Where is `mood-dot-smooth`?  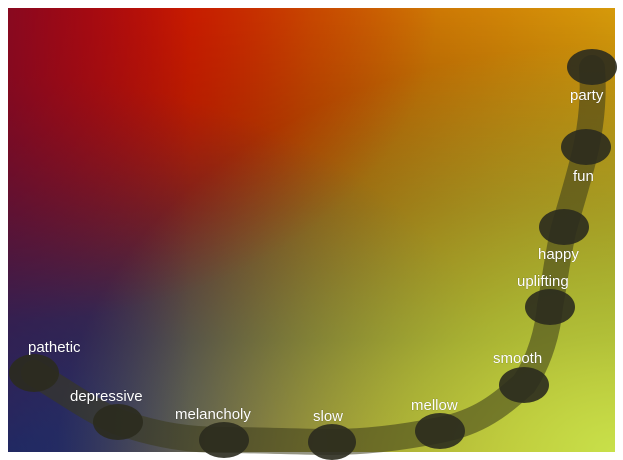
mood-dot-smooth is located at coordinates (524, 385).